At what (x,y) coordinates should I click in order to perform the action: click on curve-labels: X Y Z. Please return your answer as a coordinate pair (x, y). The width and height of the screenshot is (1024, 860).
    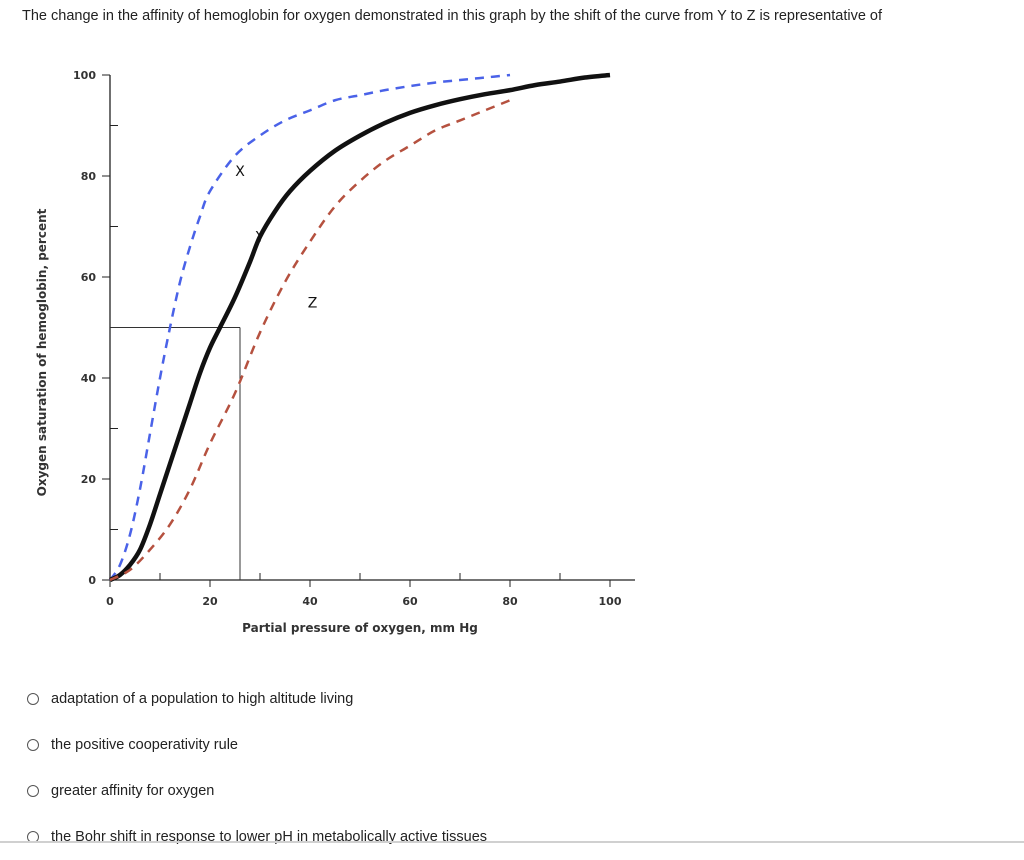
    Looking at the image, I should click on (276, 237).